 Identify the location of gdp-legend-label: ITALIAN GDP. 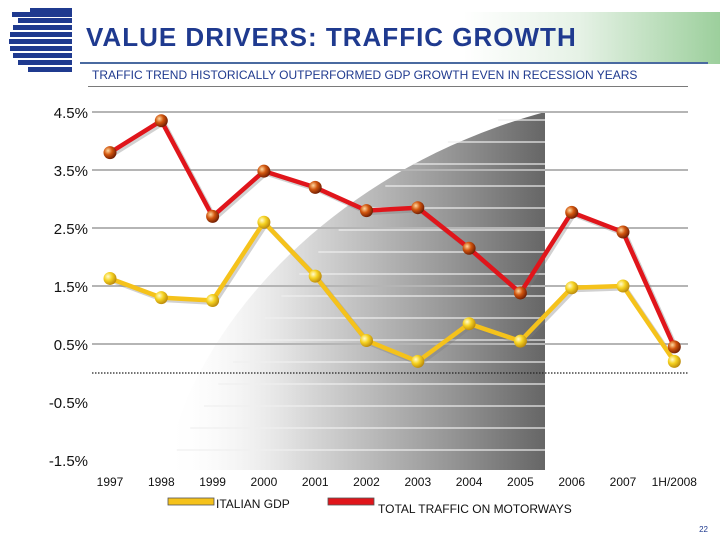
(253, 504).